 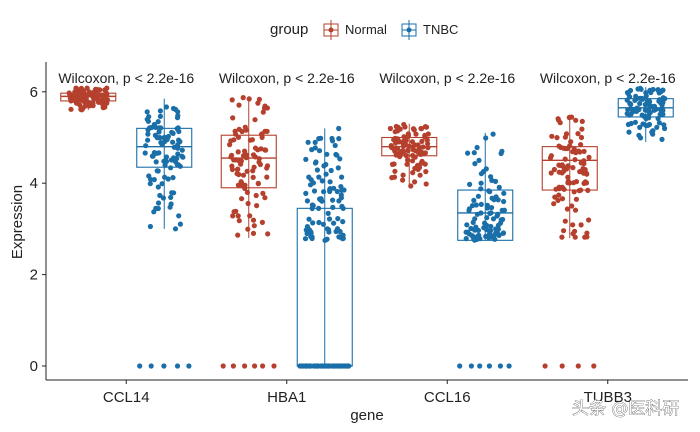 What do you see at coordinates (485, 250) in the screenshot?
I see `box-tnbc-ccl16` at bounding box center [485, 250].